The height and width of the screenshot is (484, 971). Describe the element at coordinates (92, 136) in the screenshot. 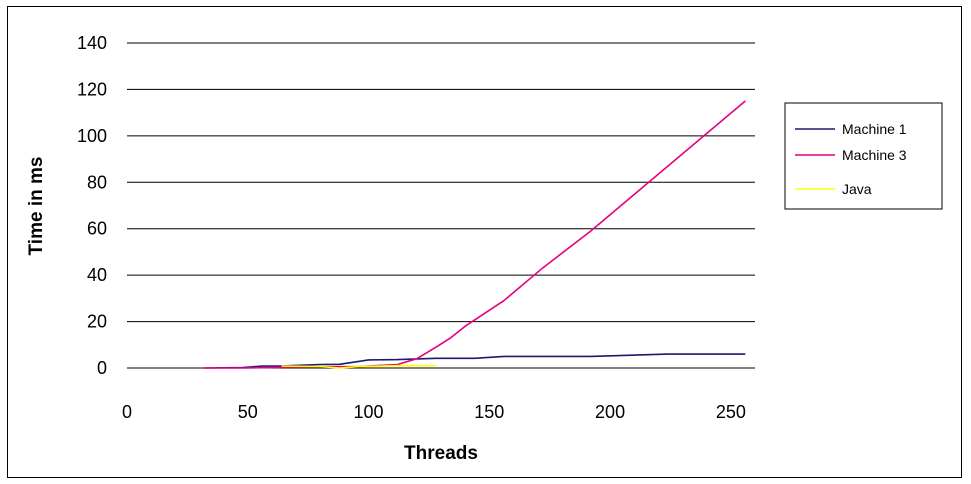

I see `y-tick-label: 100` at that location.